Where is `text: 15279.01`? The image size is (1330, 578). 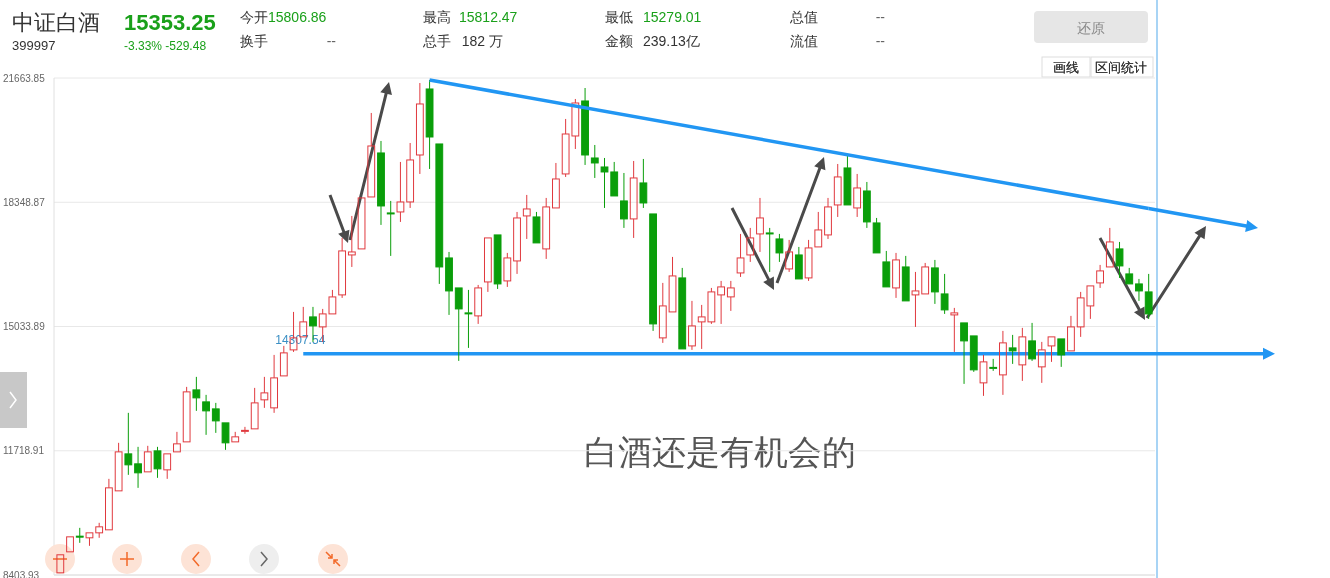 text: 15279.01 is located at coordinates (672, 17).